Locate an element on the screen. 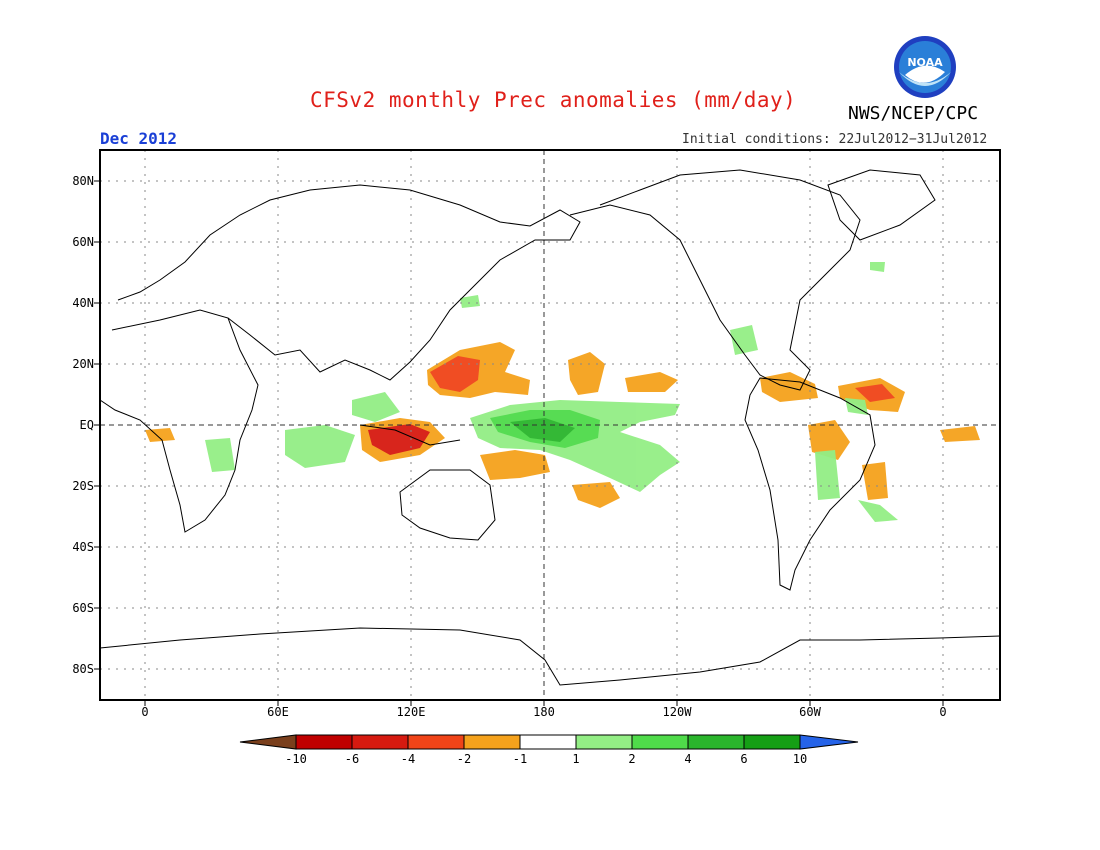 This screenshot has width=1100, height=850. colorbar-label: 6 is located at coordinates (744, 759).